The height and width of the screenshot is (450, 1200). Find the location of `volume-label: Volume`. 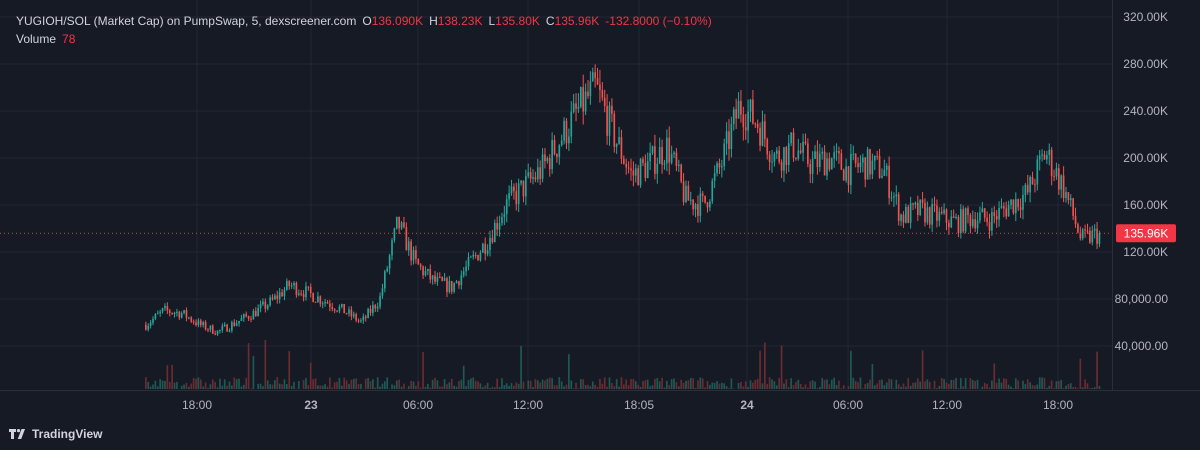

volume-label: Volume is located at coordinates (36, 39).